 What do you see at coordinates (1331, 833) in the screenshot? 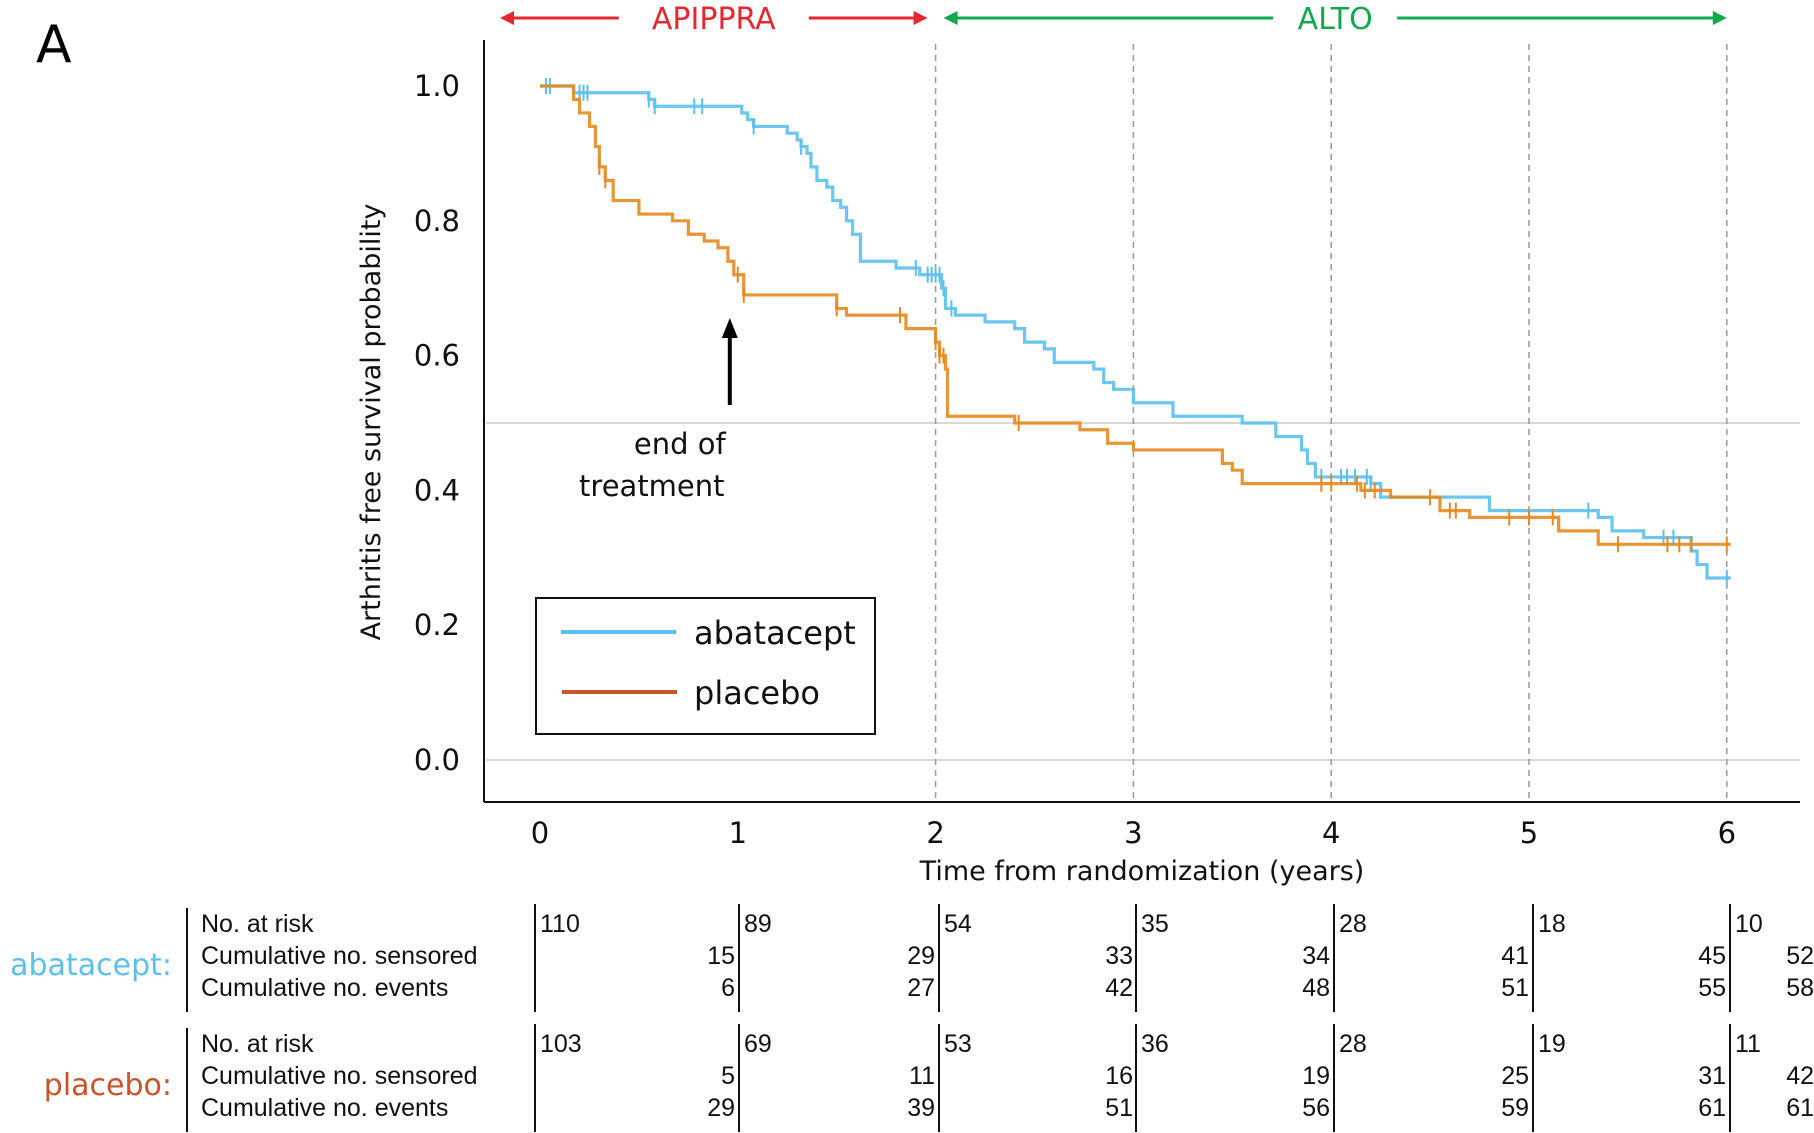
I see `x-tick-label: 4` at bounding box center [1331, 833].